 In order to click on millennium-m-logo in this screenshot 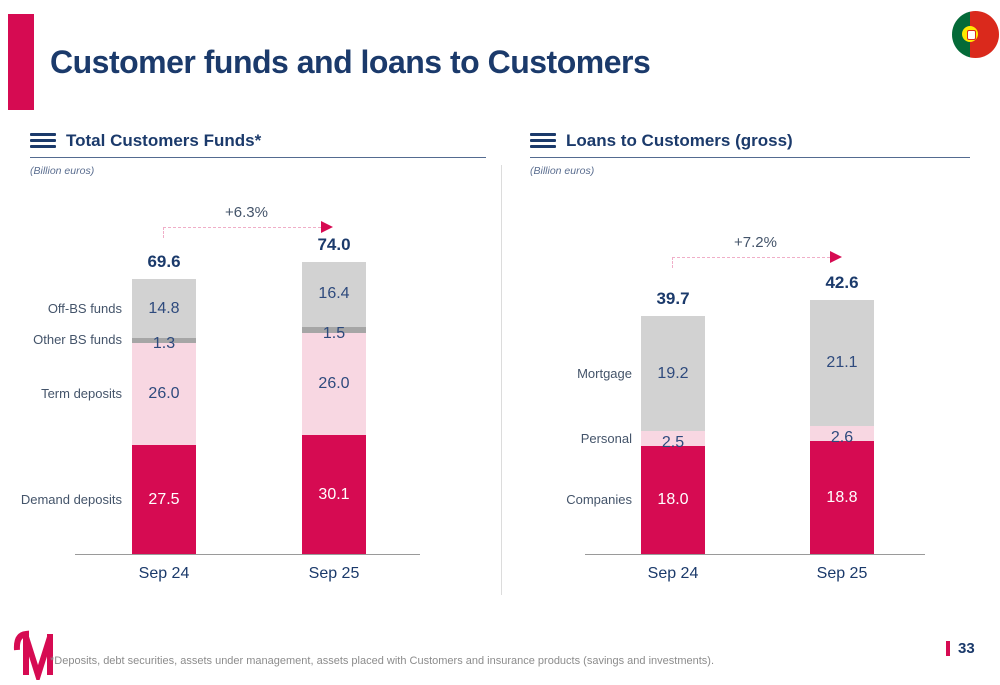, I will do `click(33, 655)`.